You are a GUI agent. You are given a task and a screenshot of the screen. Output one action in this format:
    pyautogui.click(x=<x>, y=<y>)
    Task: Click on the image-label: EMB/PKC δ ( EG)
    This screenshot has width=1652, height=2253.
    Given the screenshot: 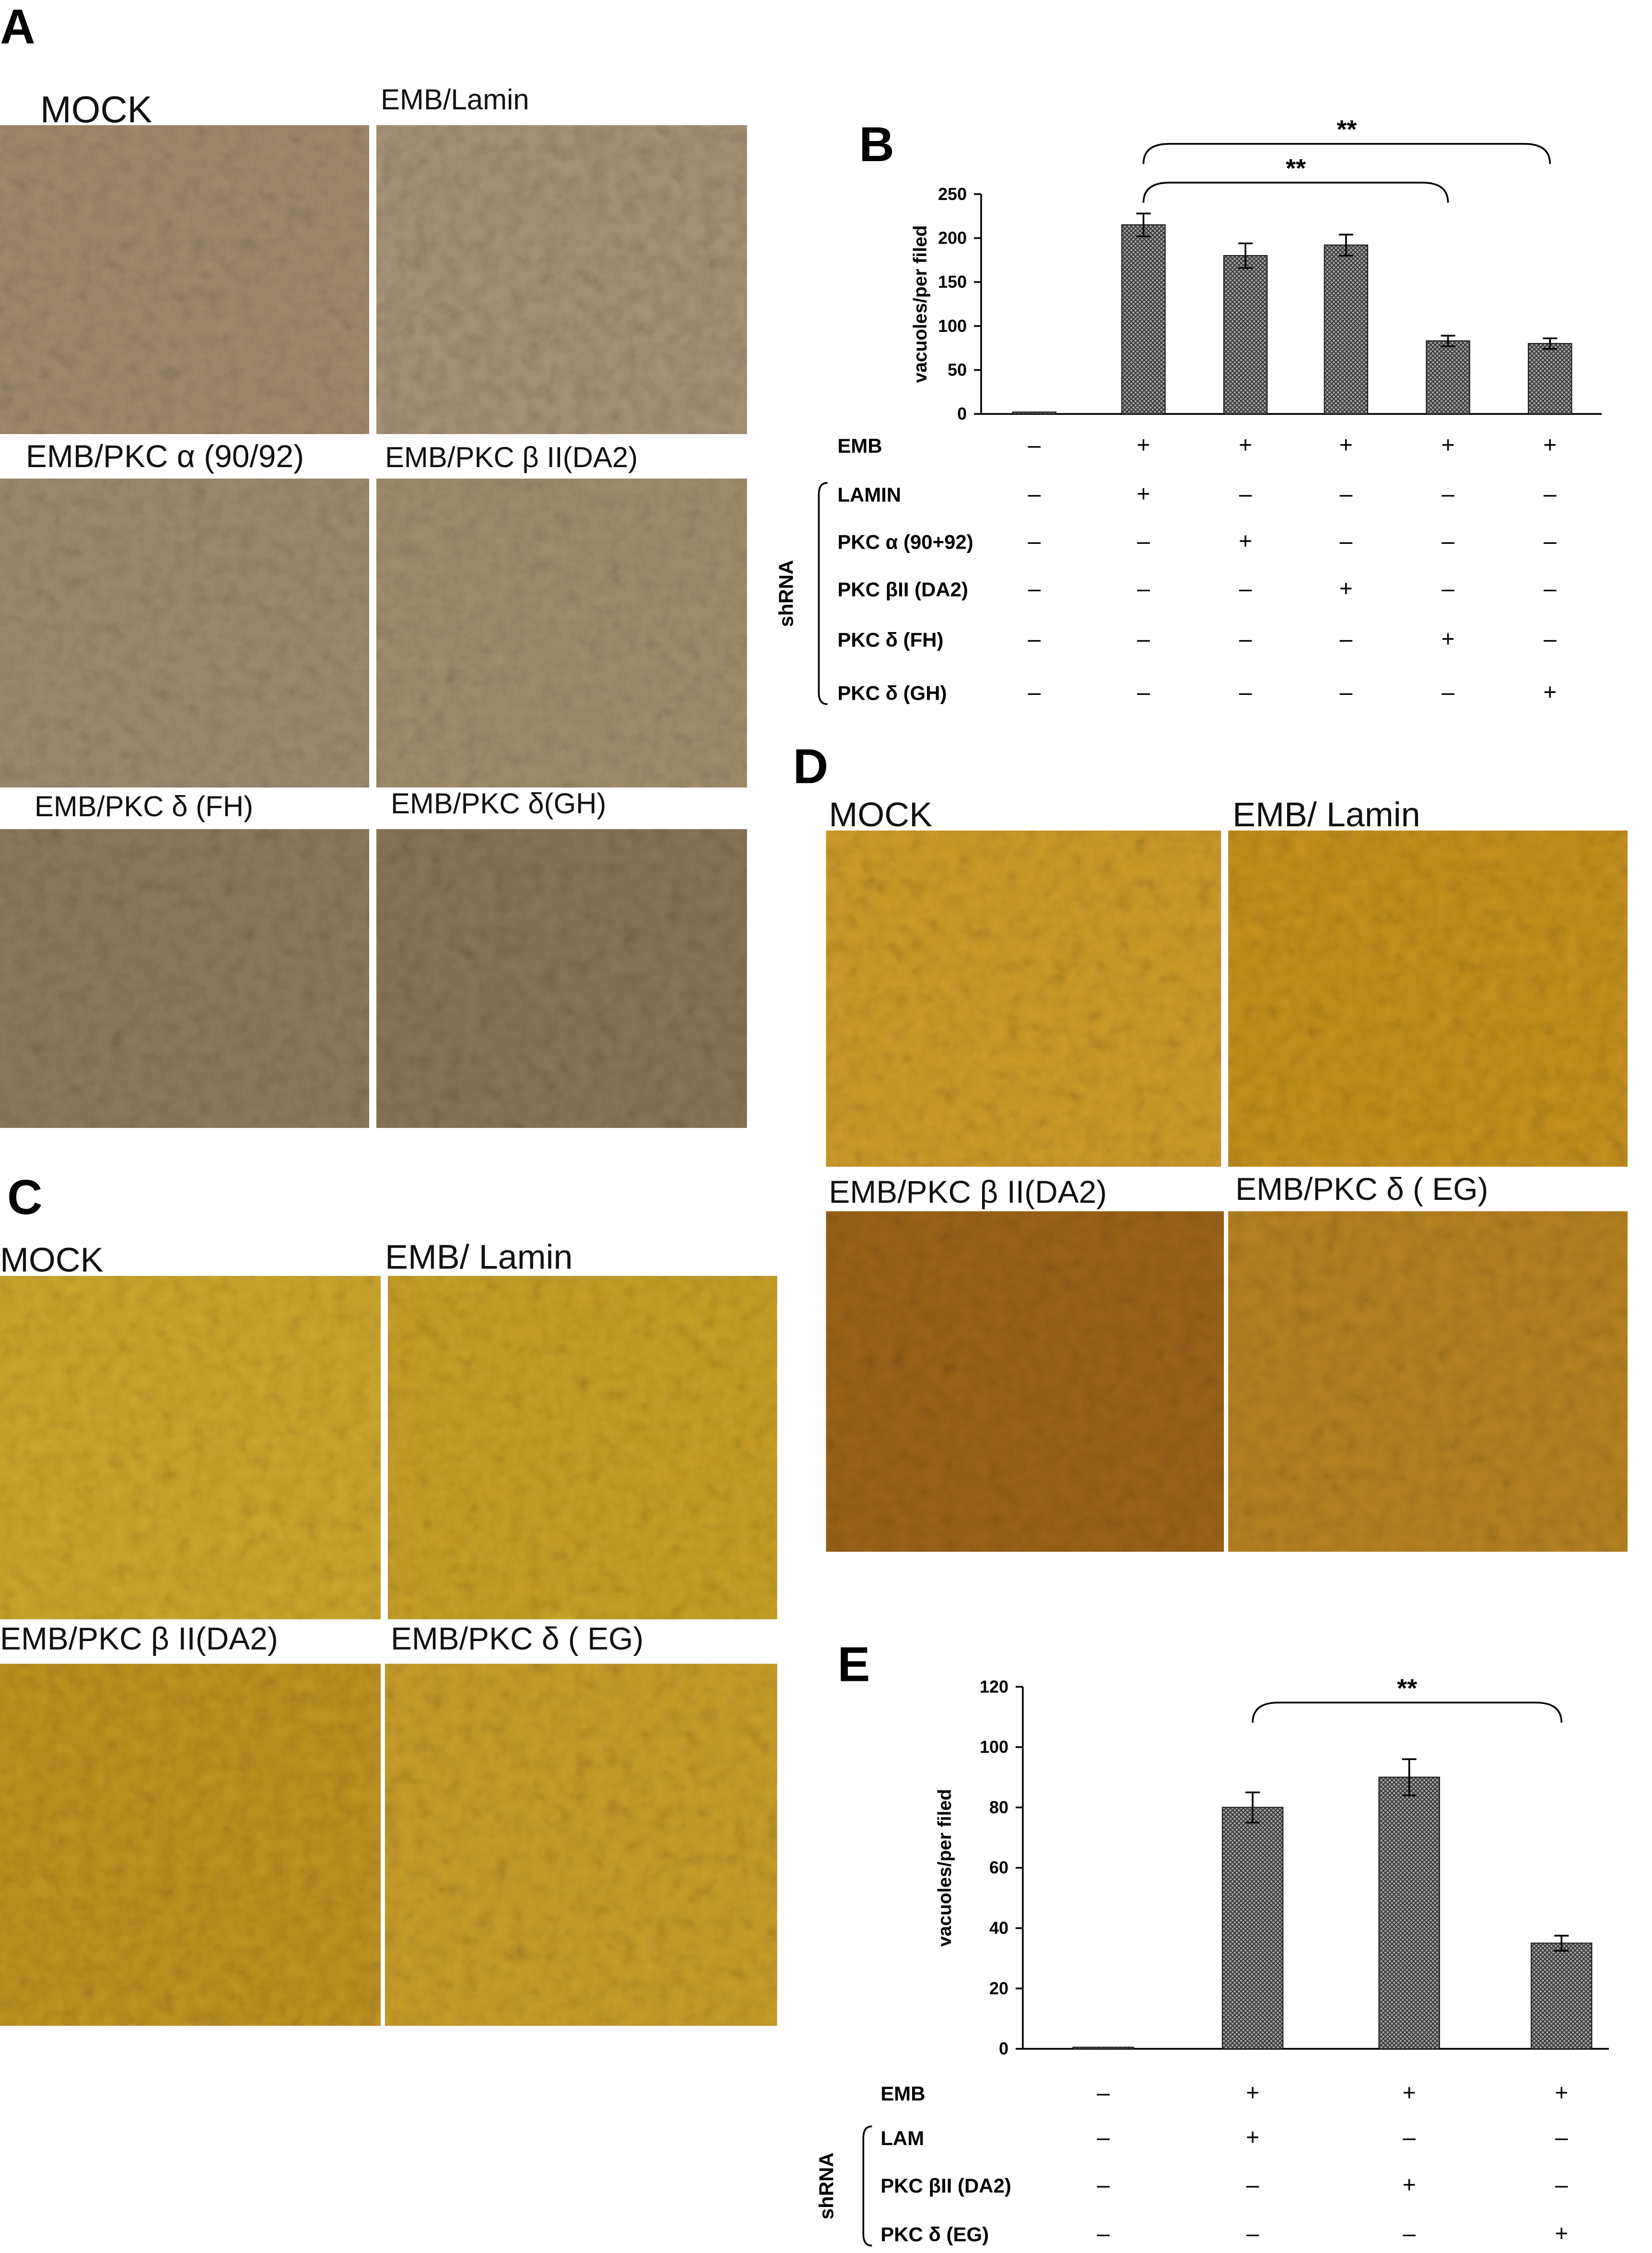 What is the action you would take?
    pyautogui.click(x=517, y=1638)
    